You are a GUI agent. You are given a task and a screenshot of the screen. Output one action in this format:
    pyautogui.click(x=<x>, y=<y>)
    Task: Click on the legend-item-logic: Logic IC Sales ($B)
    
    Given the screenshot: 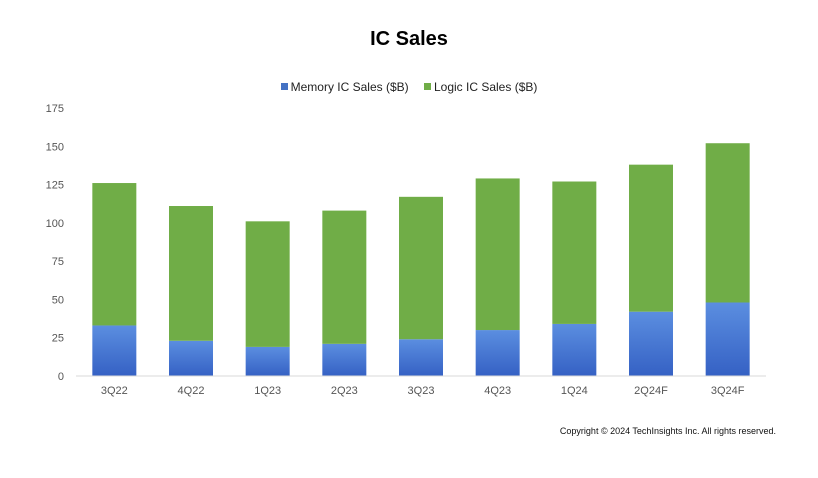 What is the action you would take?
    pyautogui.click(x=480, y=87)
    